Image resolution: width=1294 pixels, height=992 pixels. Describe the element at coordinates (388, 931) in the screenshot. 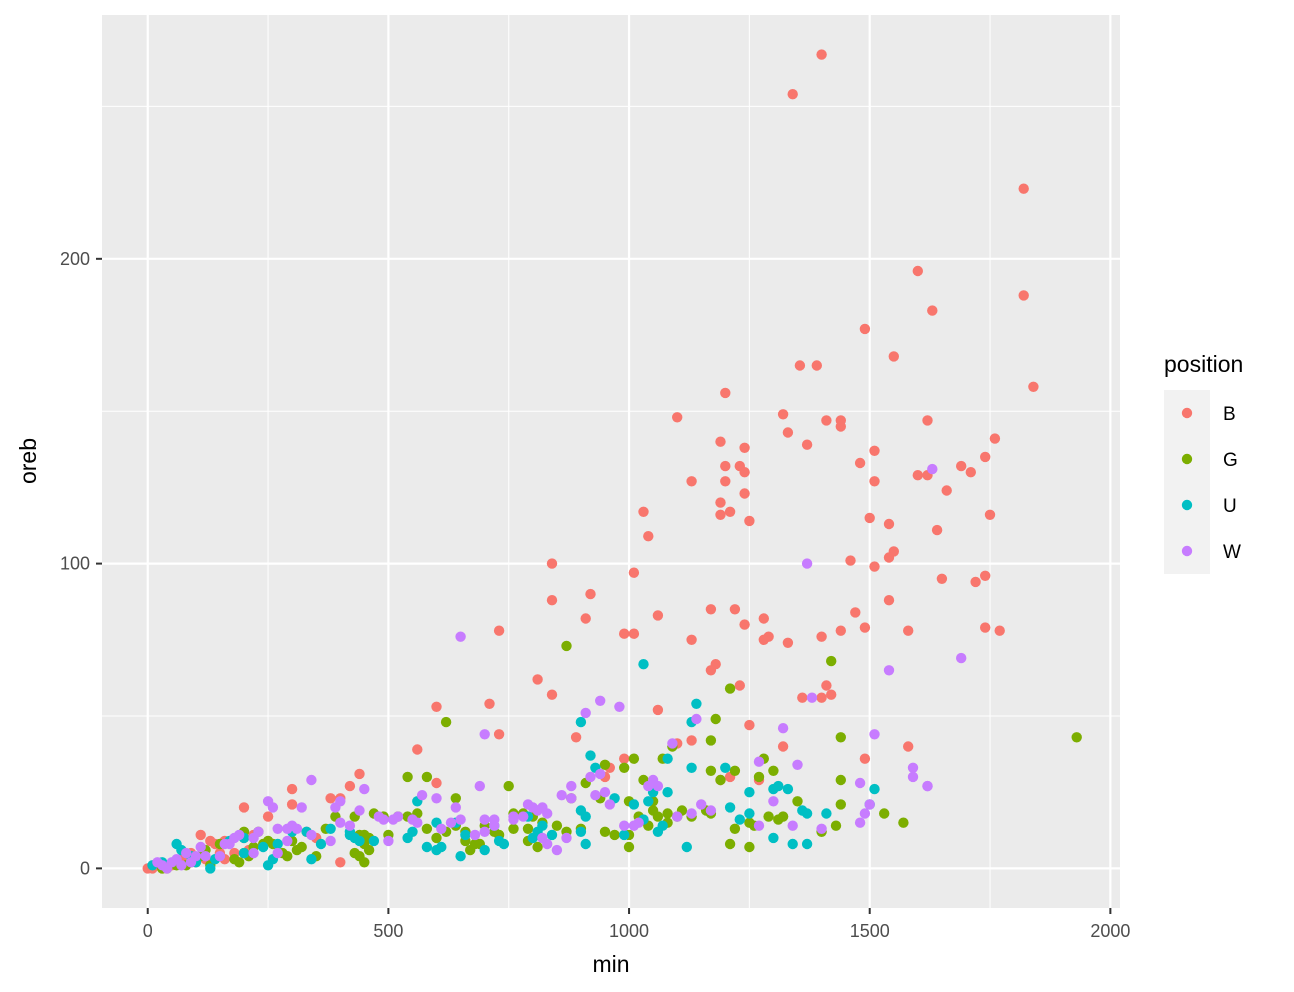

I see `x-tick-label: 500` at that location.